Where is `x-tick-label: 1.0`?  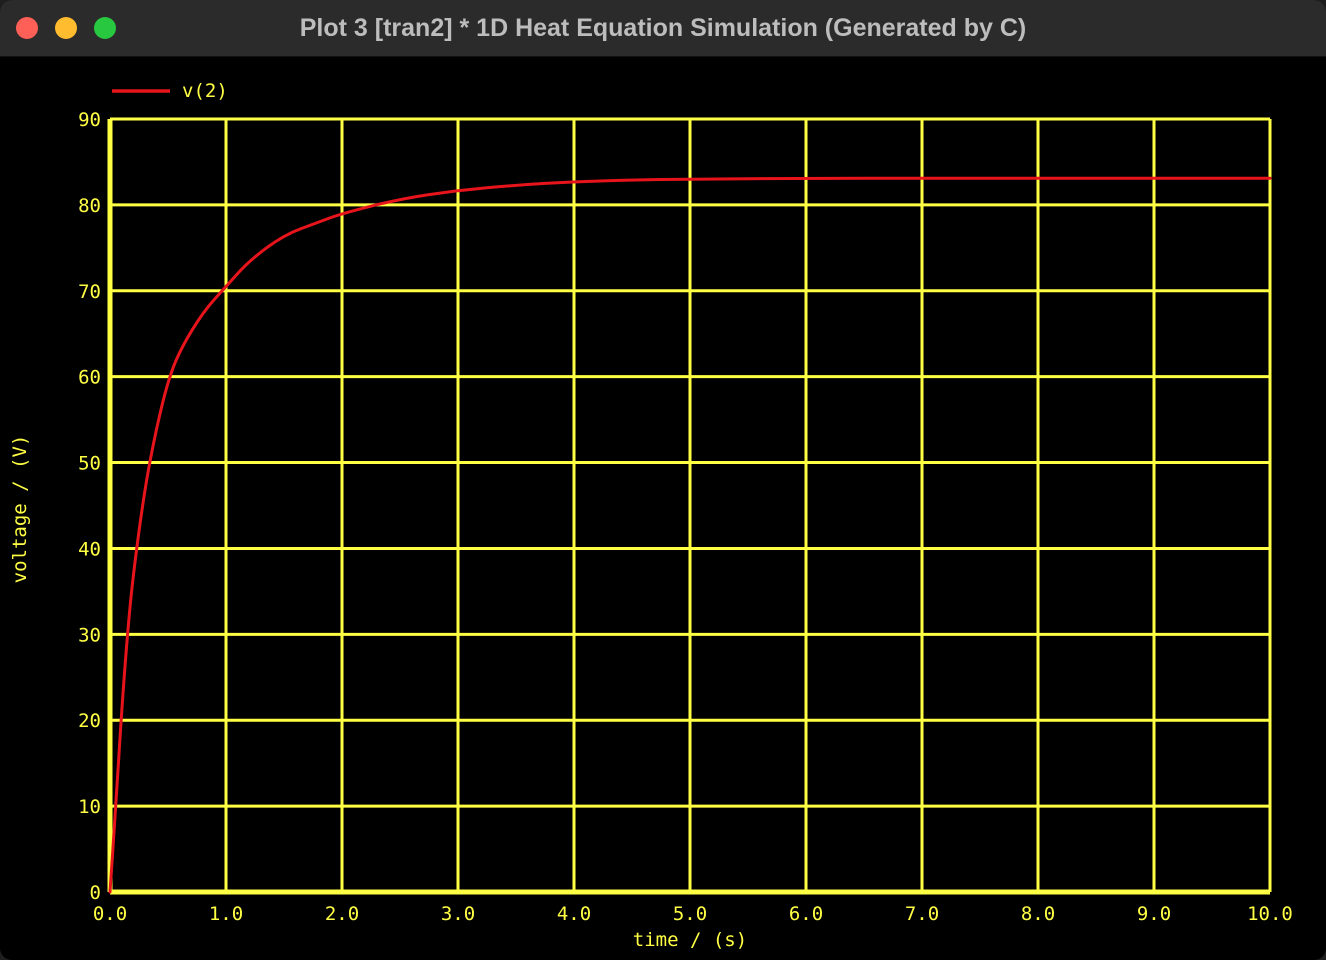
x-tick-label: 1.0 is located at coordinates (226, 914).